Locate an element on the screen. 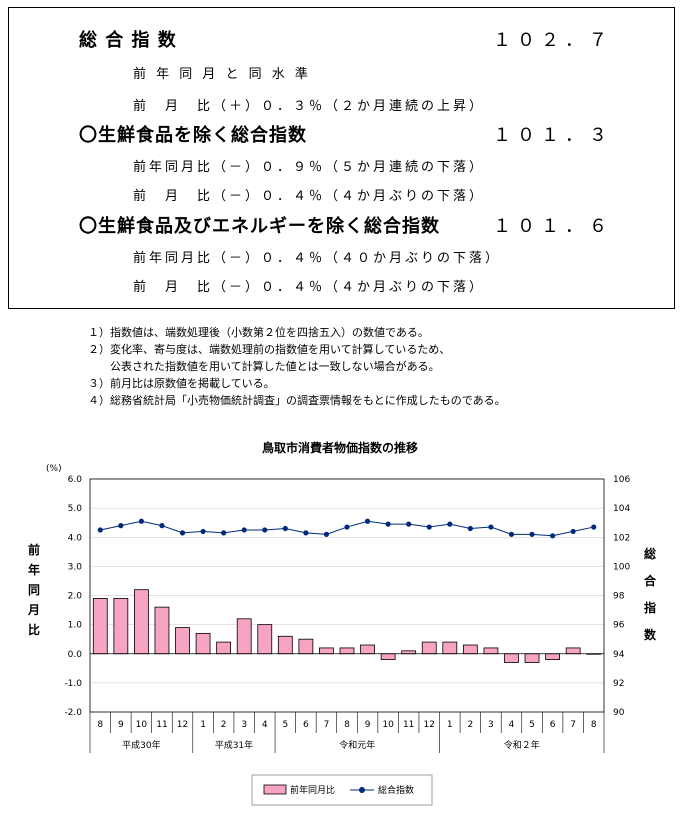  left-axis-ticks: -2.0 -1.0 0.0 1.0 2.0 3.0 4.0 5.0 6.0 is located at coordinates (73, 596).